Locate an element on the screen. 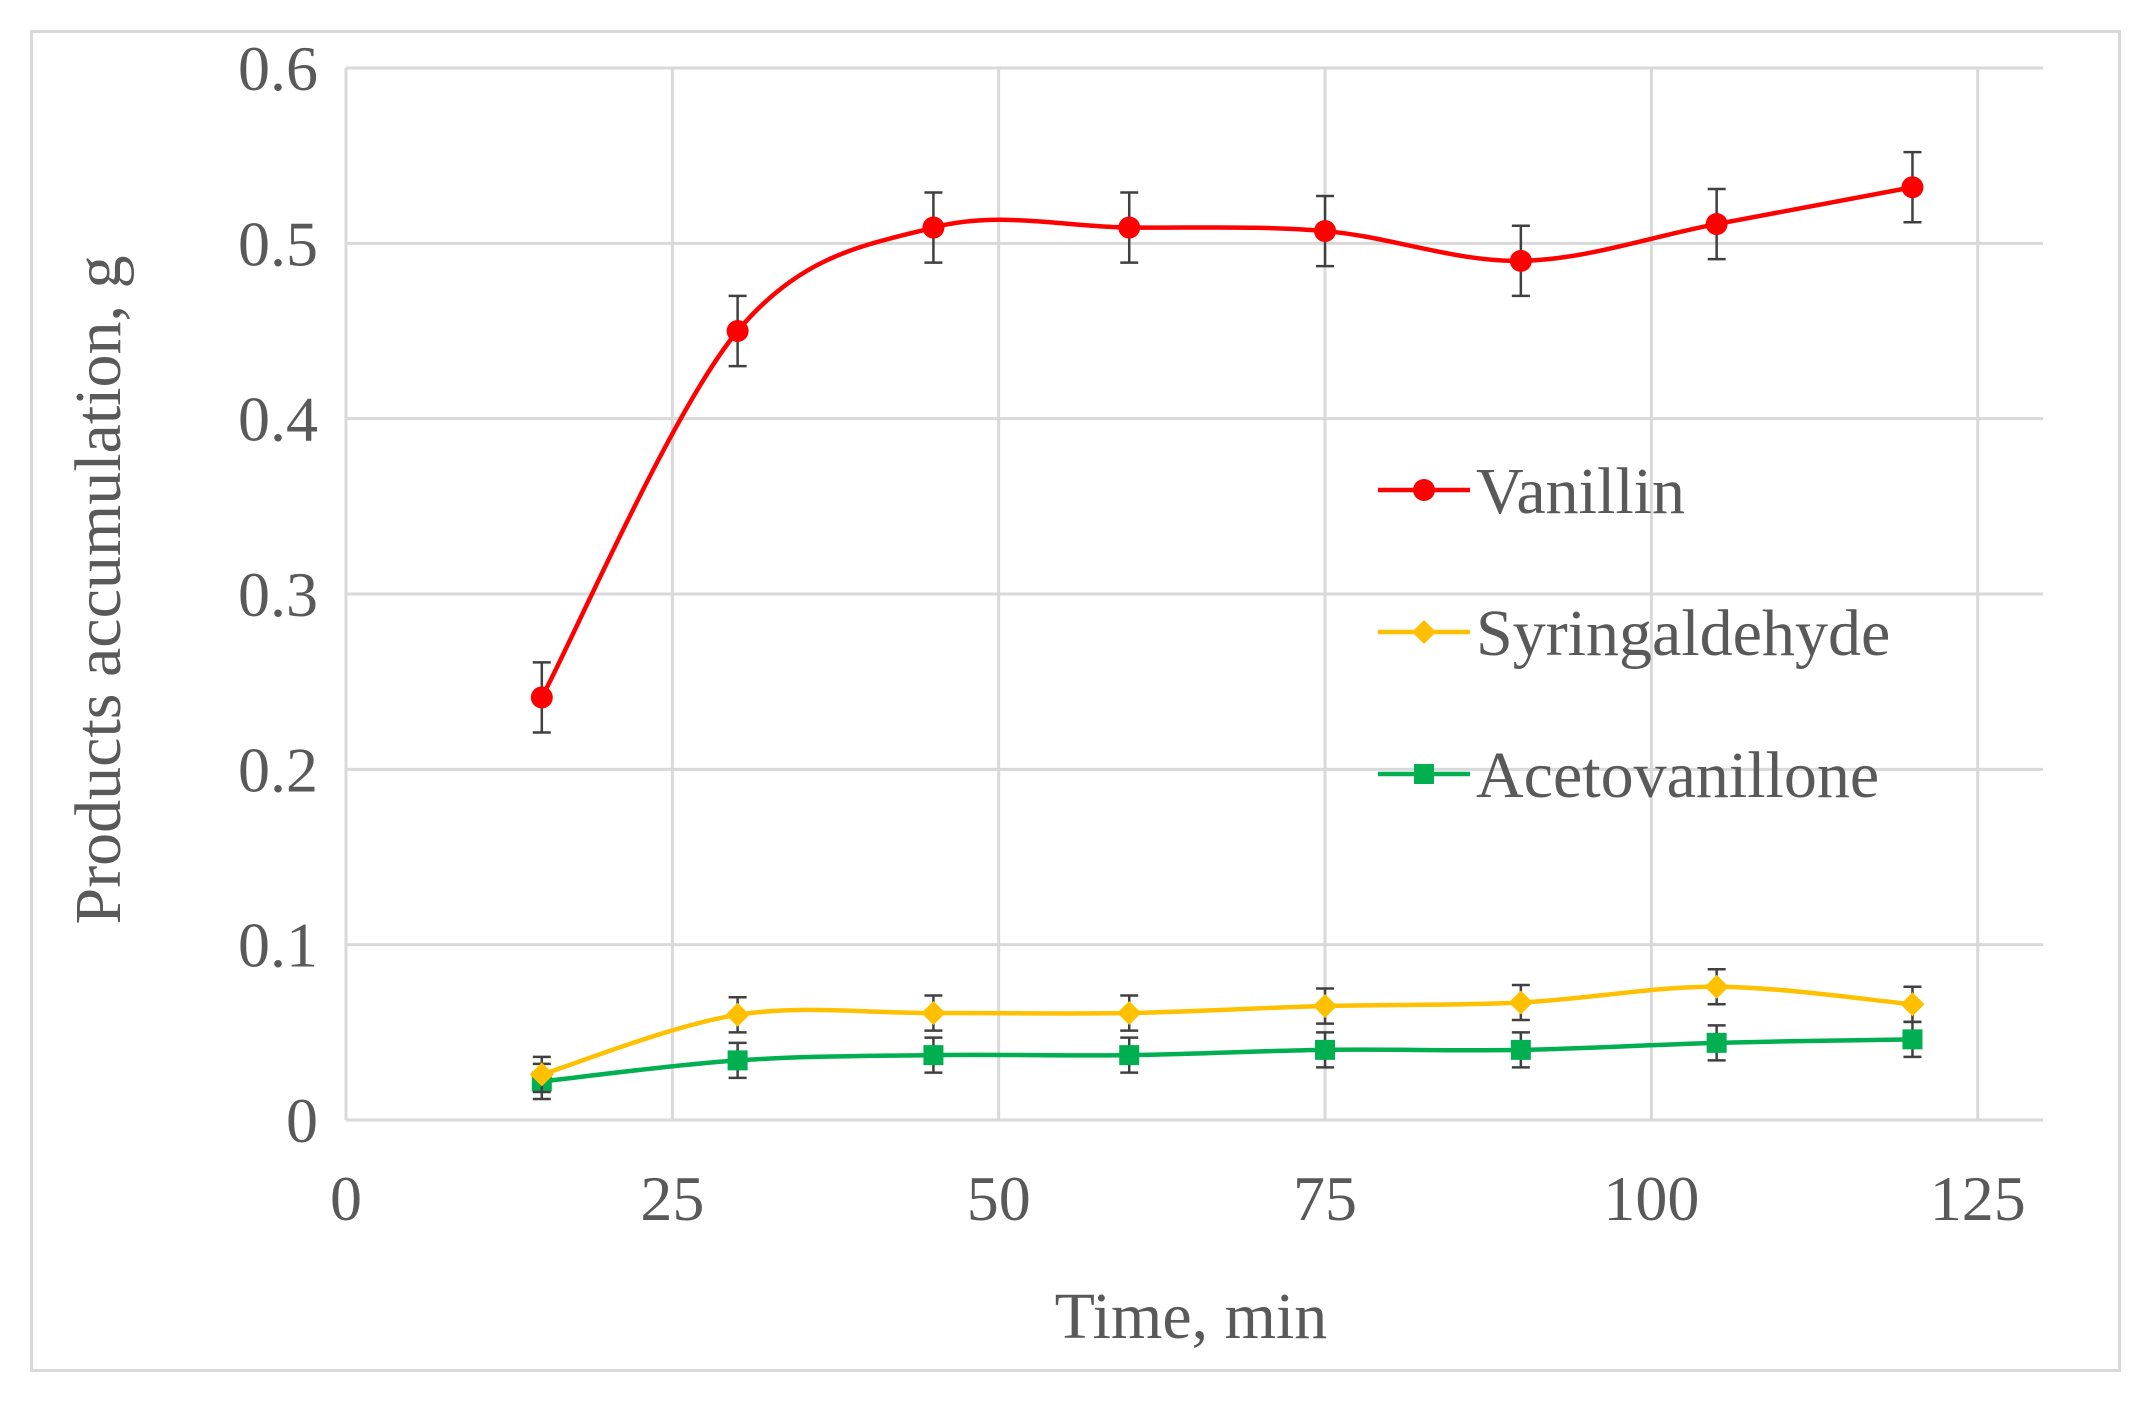 This screenshot has width=2151, height=1404. legend-item-acetovanillone: Acetovanillone is located at coordinates (1628, 775).